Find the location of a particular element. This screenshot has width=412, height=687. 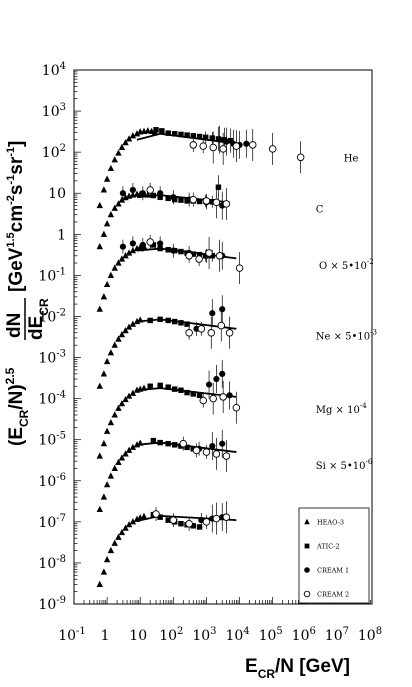

y-axis-title-denominator: dECR is located at coordinates (38, 319).